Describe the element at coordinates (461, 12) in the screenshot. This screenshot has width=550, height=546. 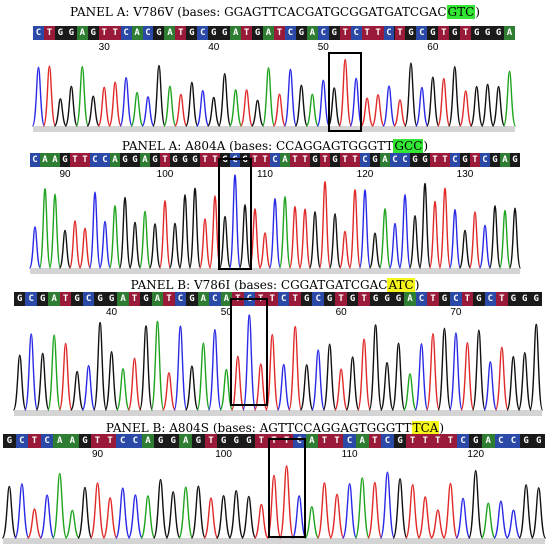
I see `codon-highlight: GTC` at that location.